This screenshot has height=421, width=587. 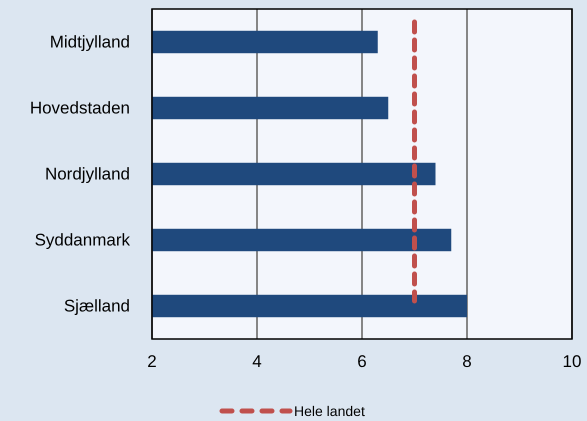 What do you see at coordinates (362, 361) in the screenshot?
I see `x-tick-label: 6` at bounding box center [362, 361].